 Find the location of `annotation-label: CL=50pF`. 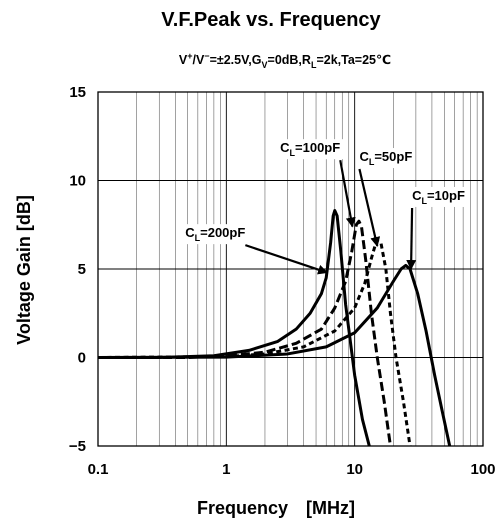

annotation-label: CL=50pF is located at coordinates (385, 158).